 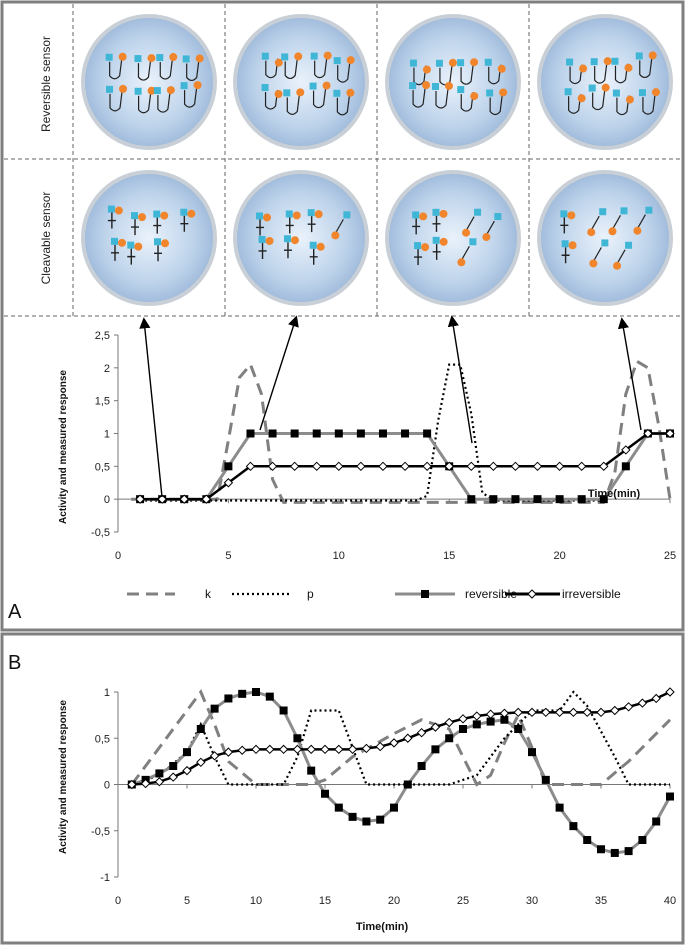 I want to click on x-tick-label: 20, so click(x=559, y=556).